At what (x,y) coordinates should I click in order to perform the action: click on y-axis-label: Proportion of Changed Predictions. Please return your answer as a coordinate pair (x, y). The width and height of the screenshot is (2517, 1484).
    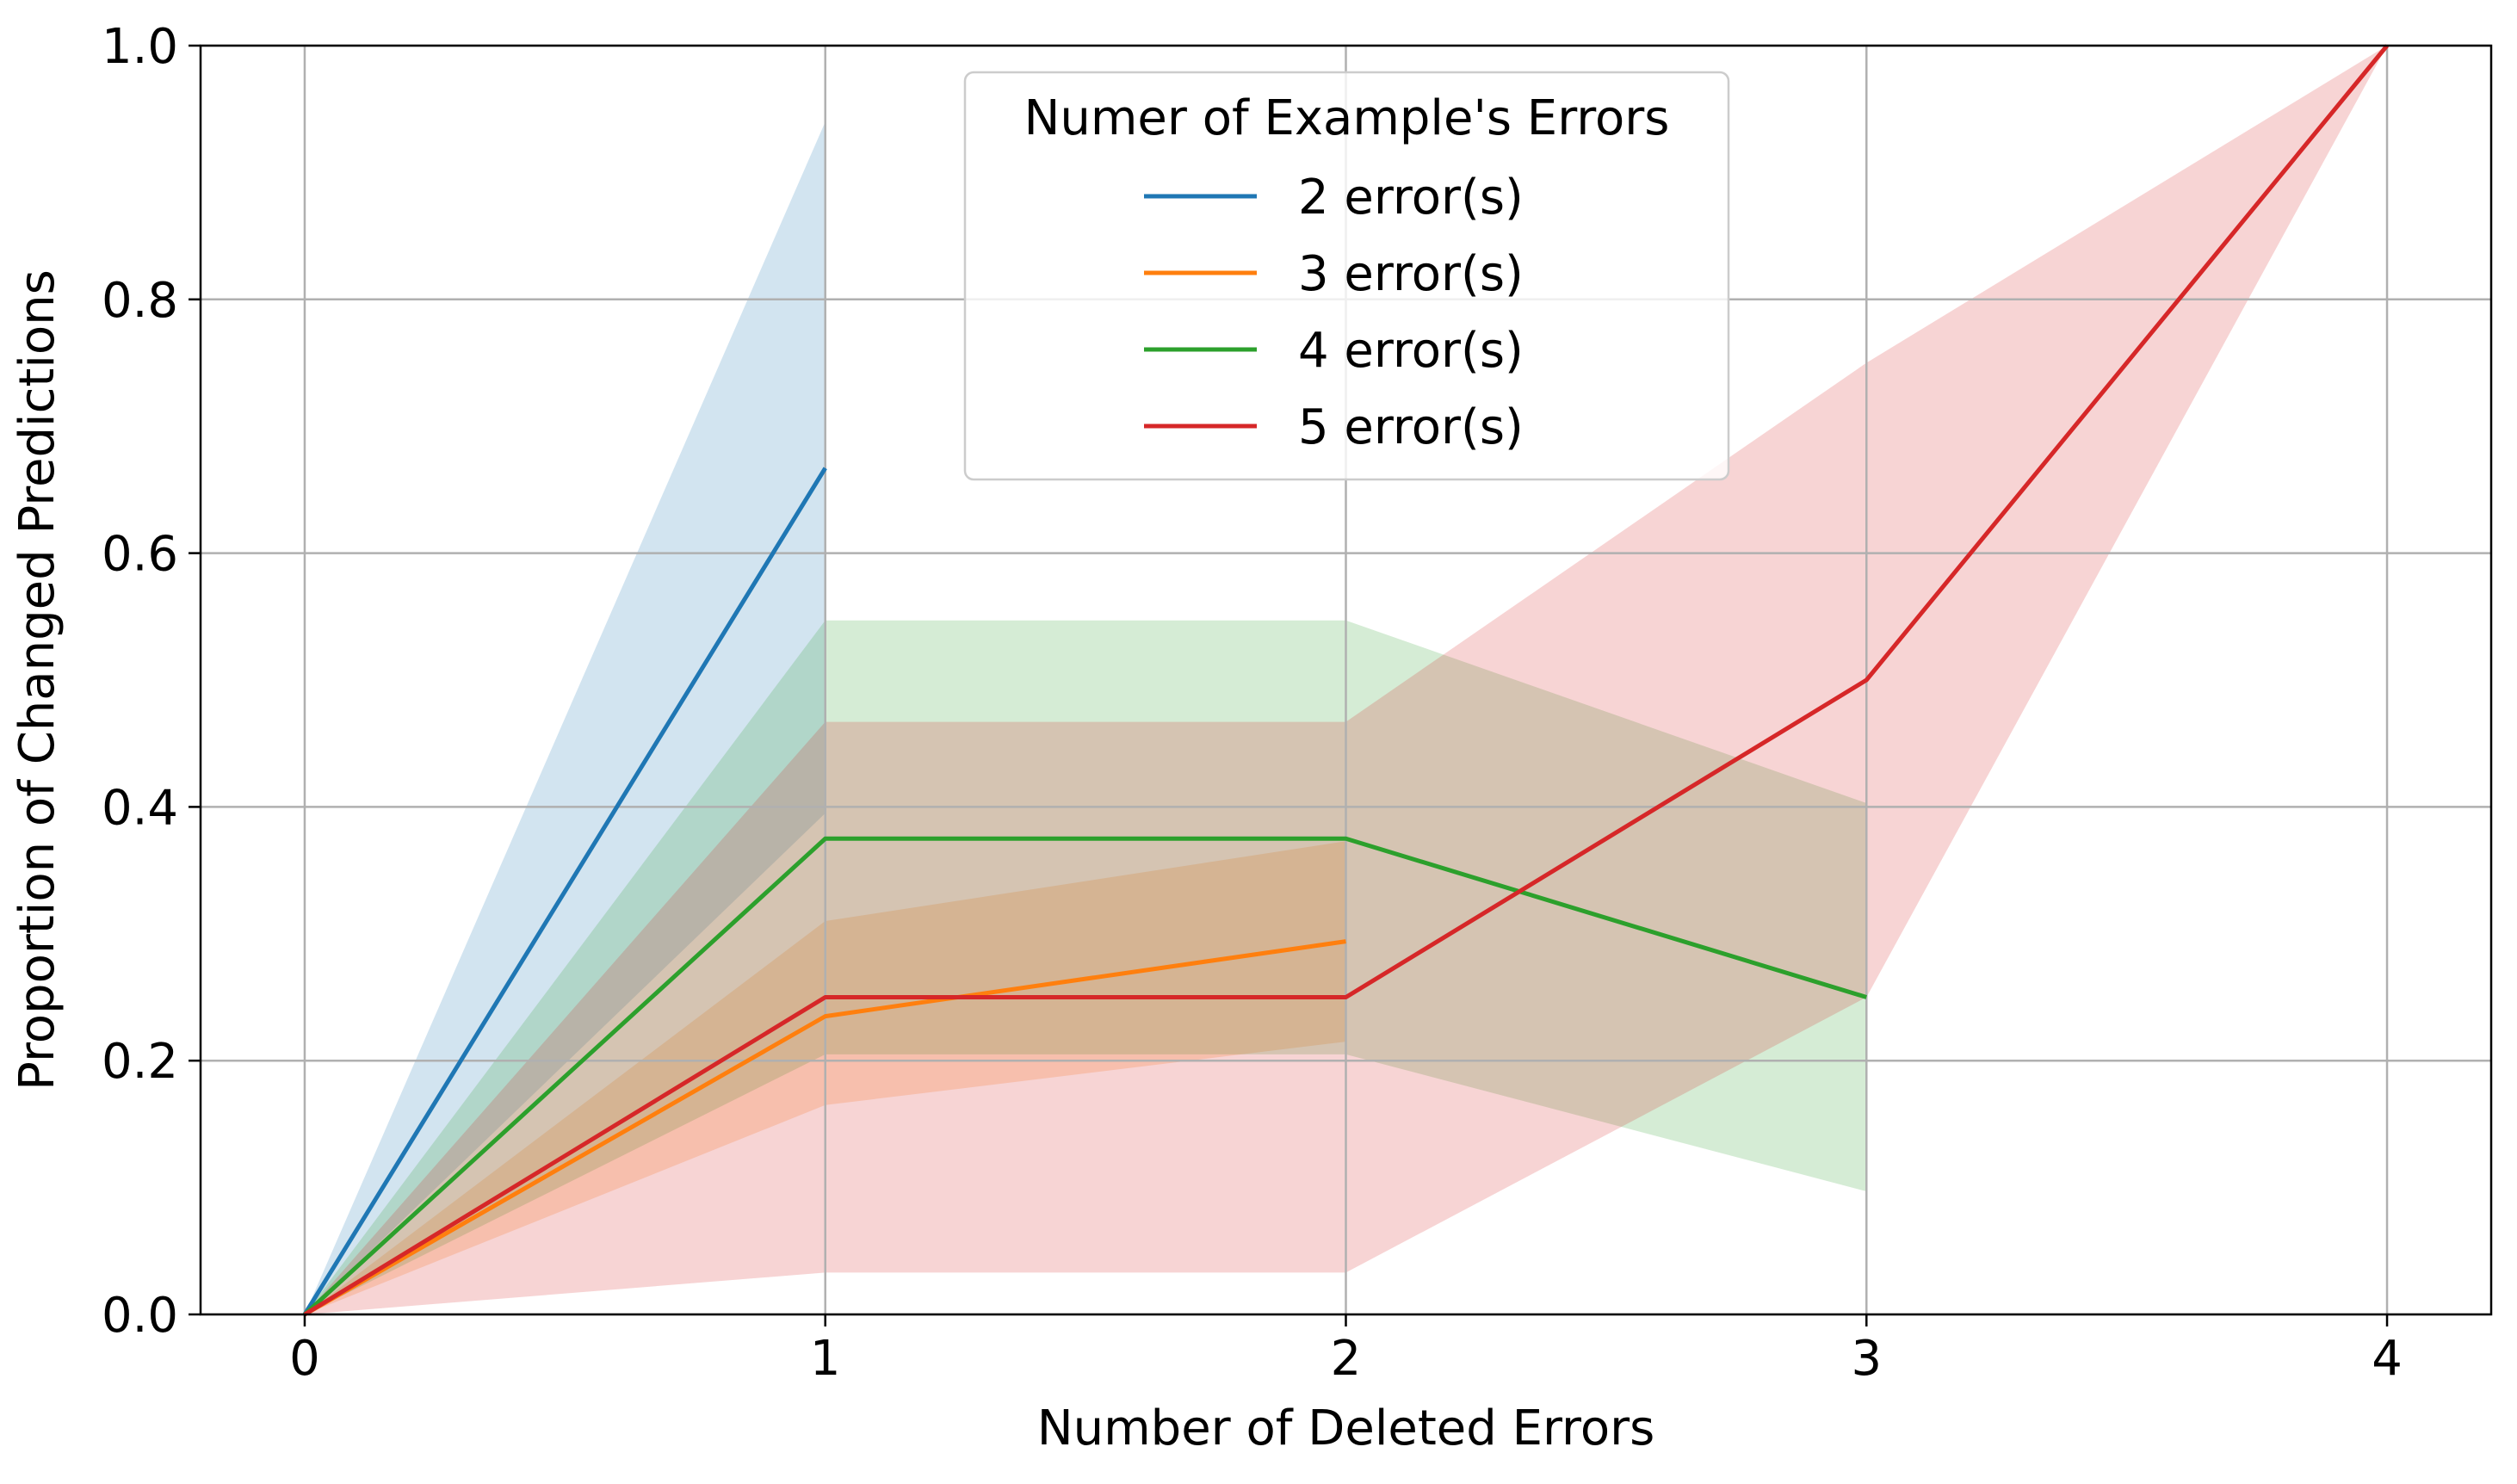
    Looking at the image, I should click on (37, 680).